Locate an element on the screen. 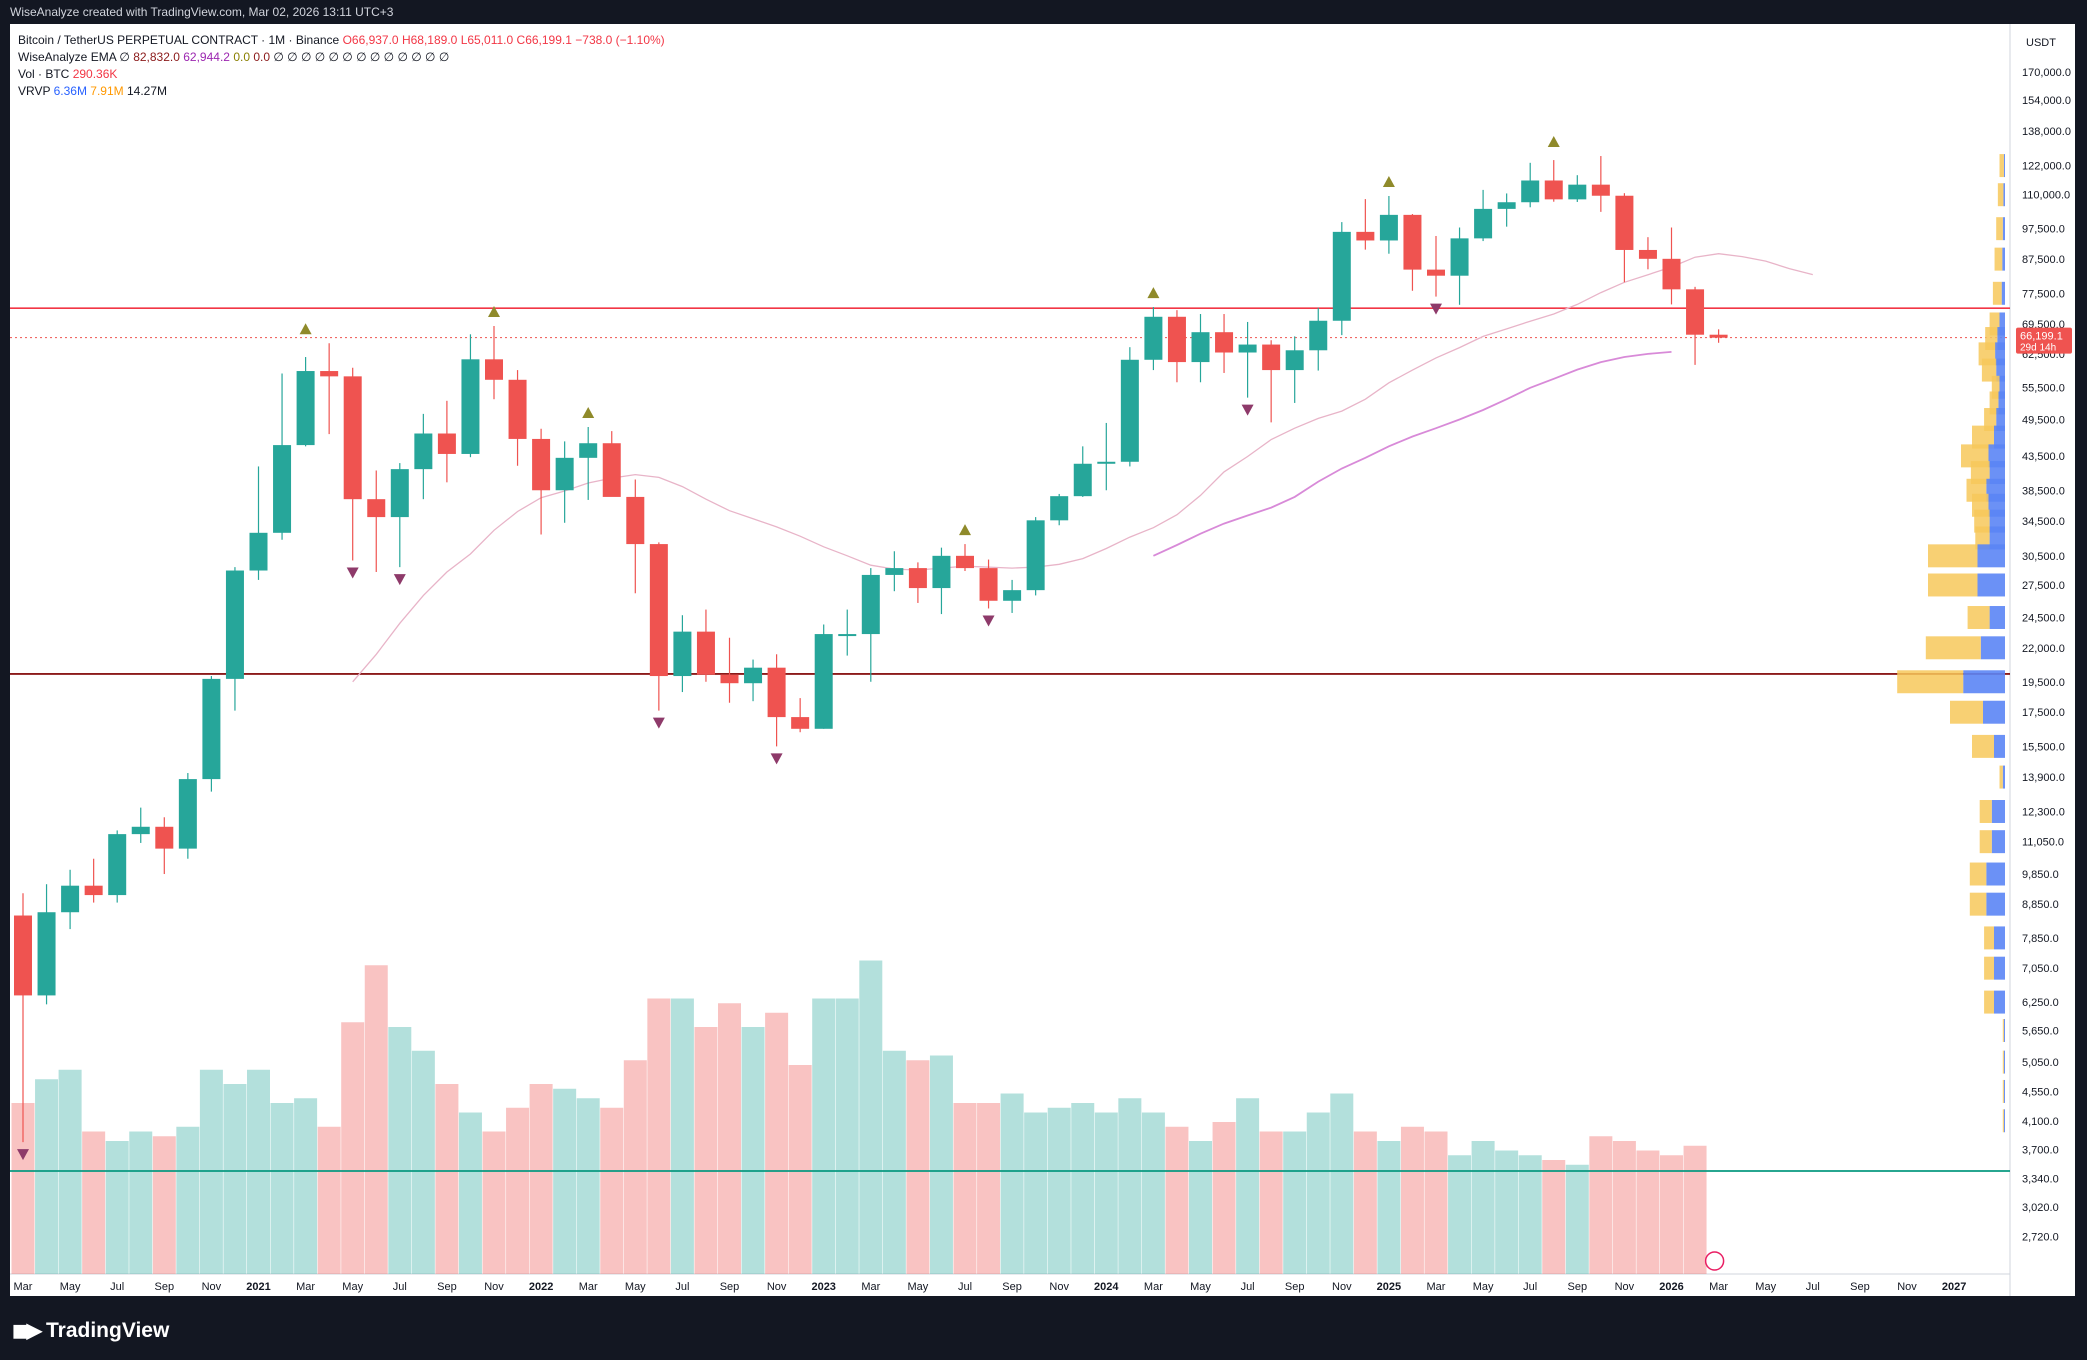  legend-ema-settings-icon: ∅ is located at coordinates (124, 57).